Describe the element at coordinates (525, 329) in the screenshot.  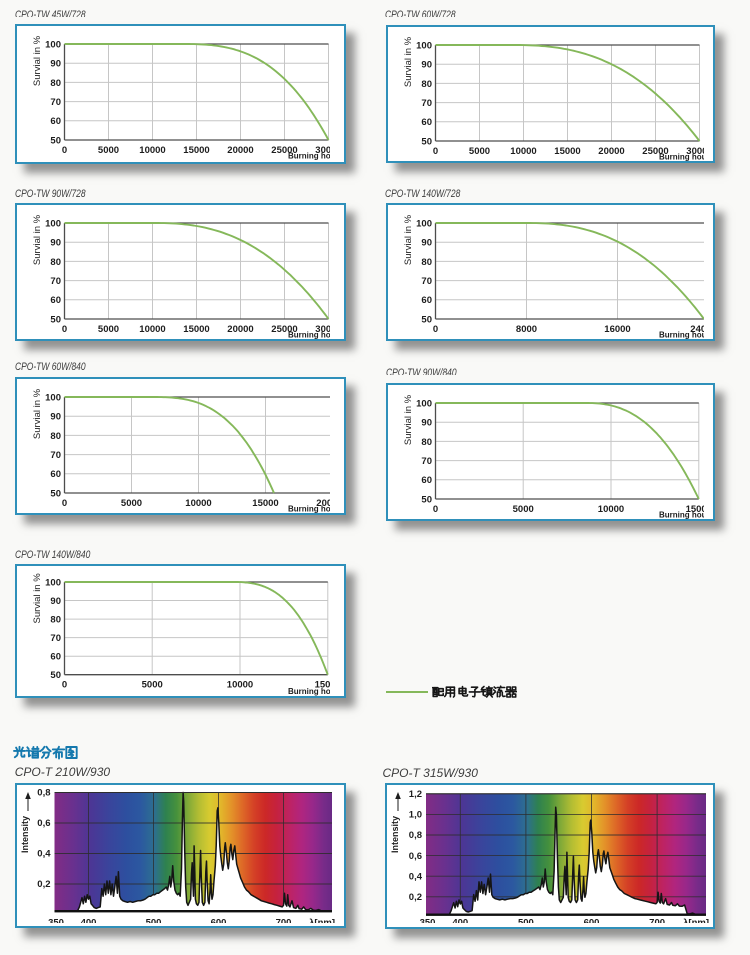
I see `svg-text: 8000` at that location.